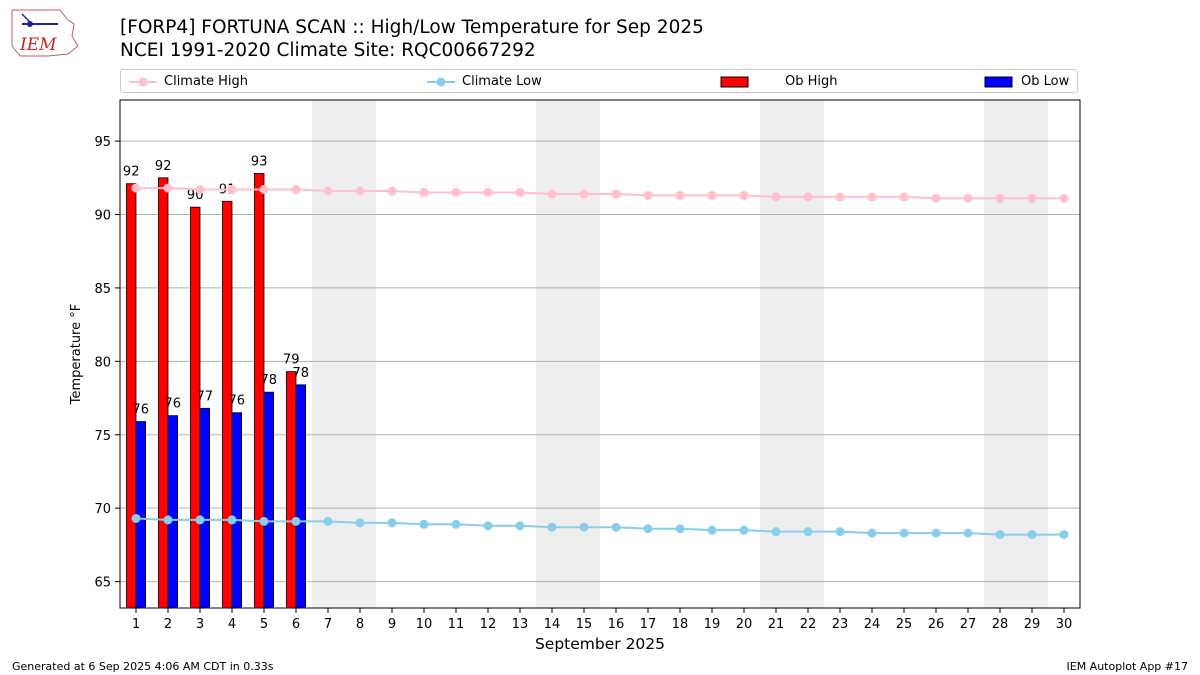  I want to click on x-tick-label: 3, so click(200, 624).